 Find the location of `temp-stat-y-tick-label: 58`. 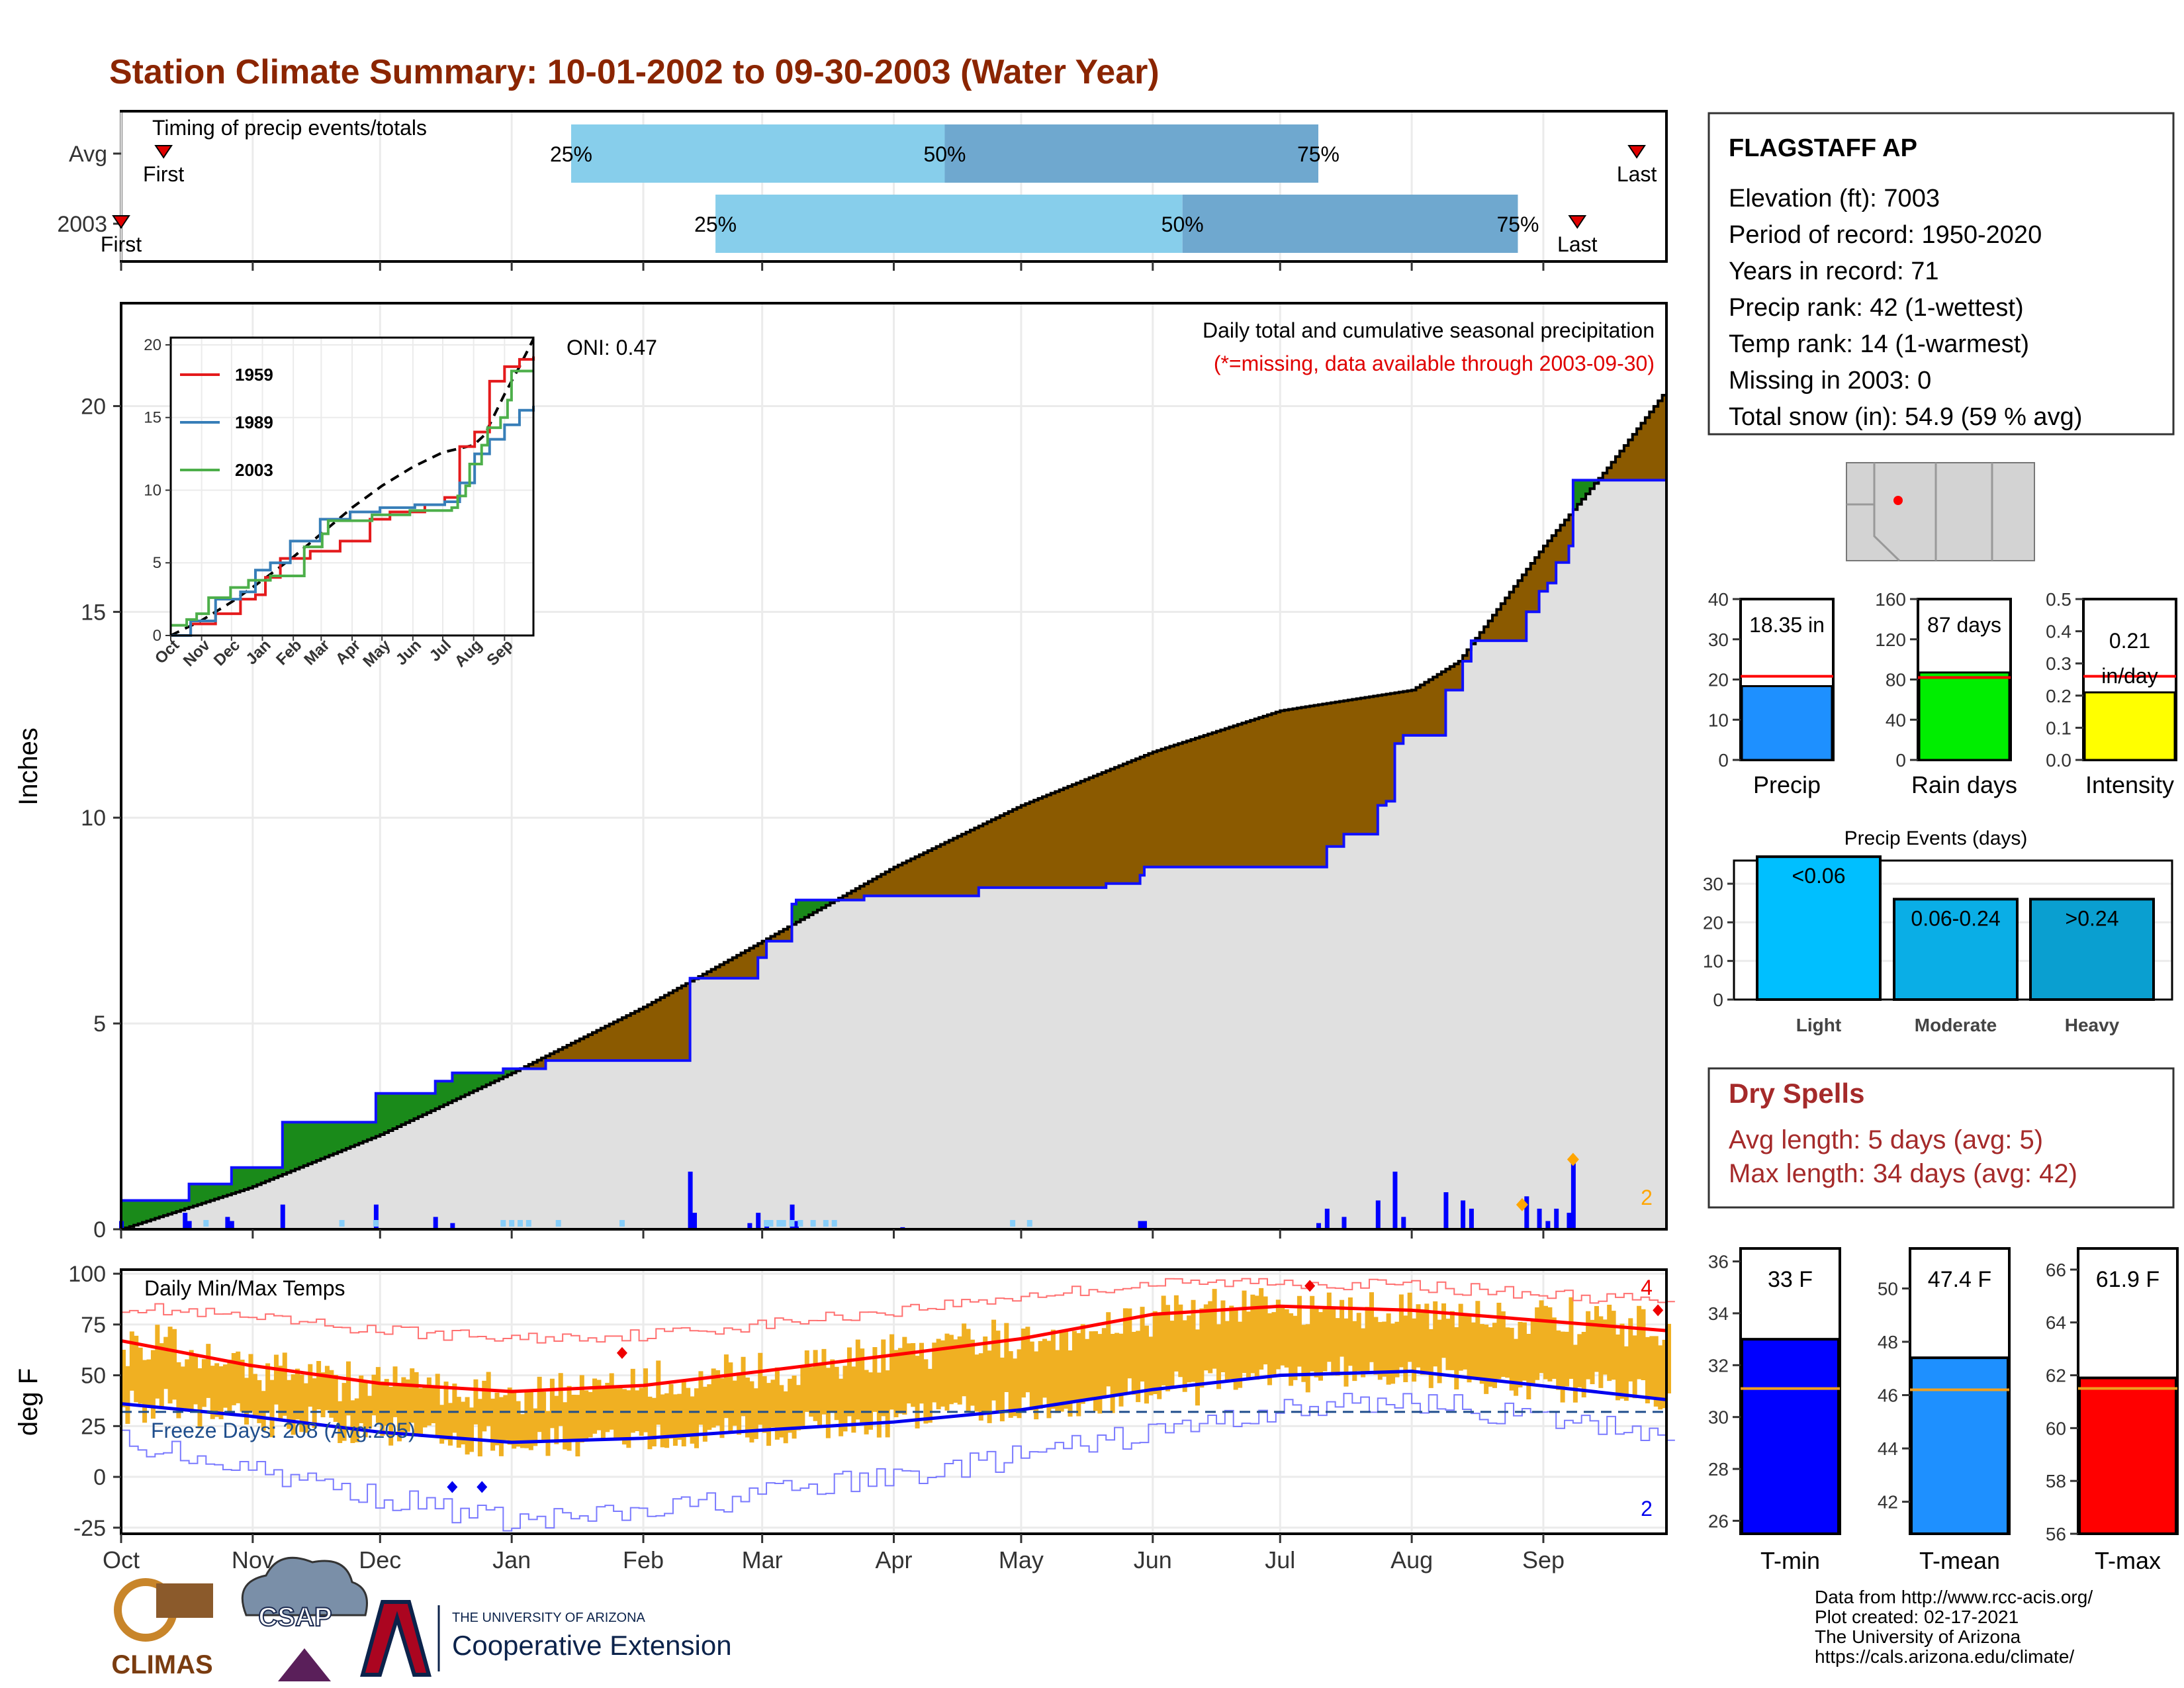

temp-stat-y-tick-label: 58 is located at coordinates (2056, 1481).